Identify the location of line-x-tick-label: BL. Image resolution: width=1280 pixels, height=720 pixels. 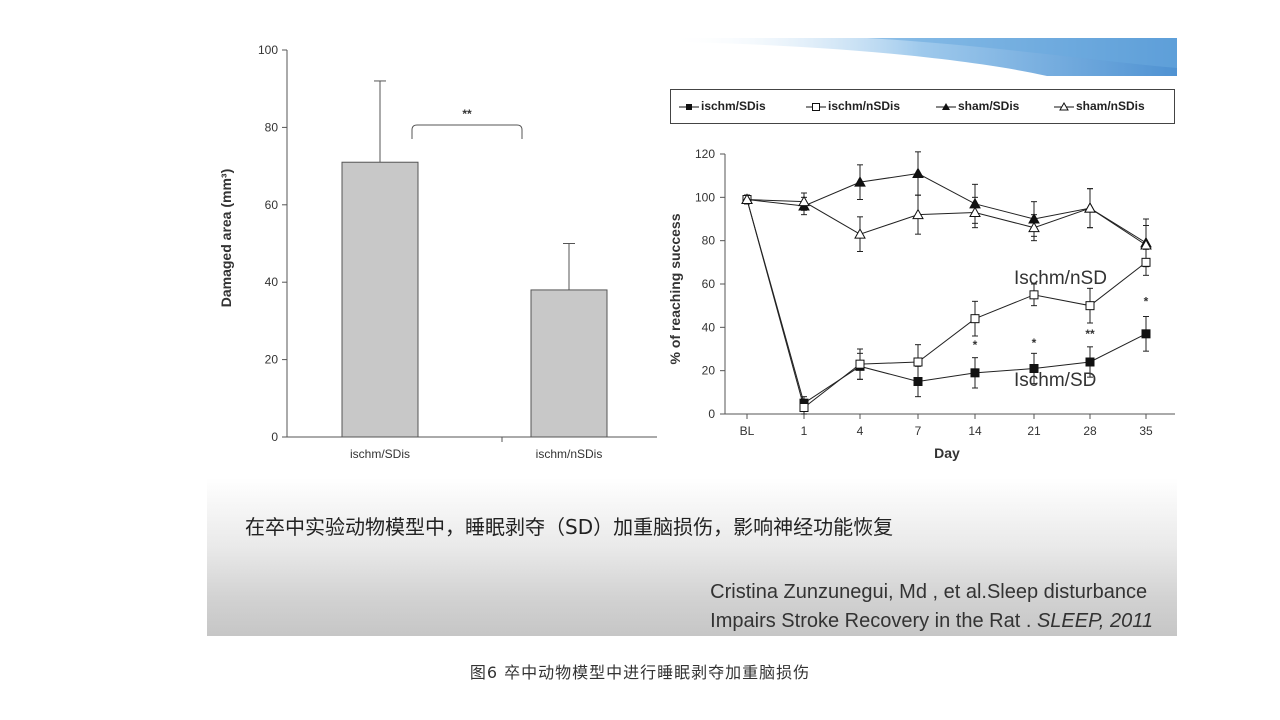
(747, 431).